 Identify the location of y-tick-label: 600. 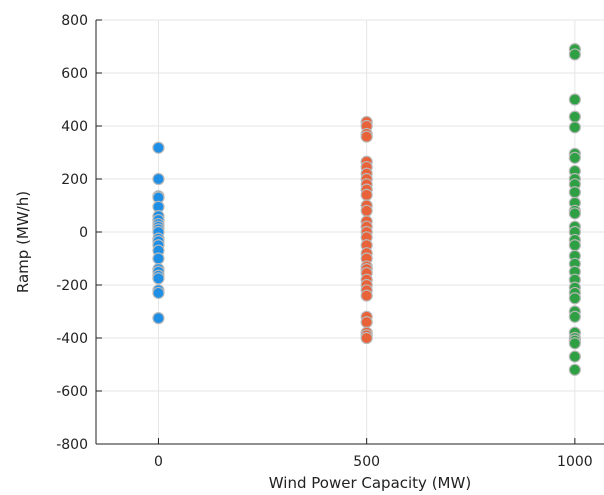
(74, 74).